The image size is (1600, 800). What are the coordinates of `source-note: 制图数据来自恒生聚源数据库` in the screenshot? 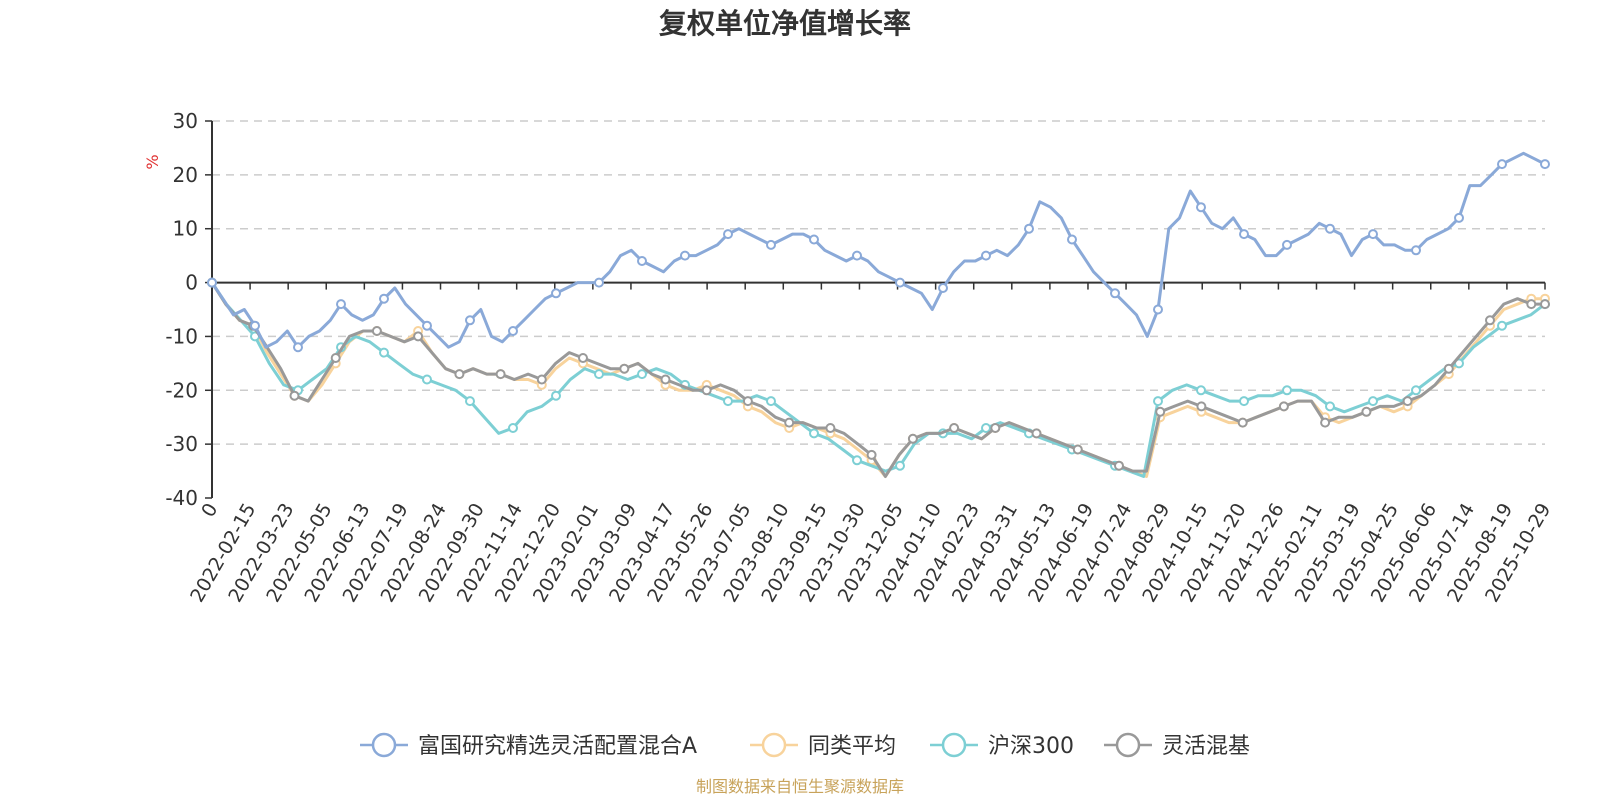 It's located at (800, 786).